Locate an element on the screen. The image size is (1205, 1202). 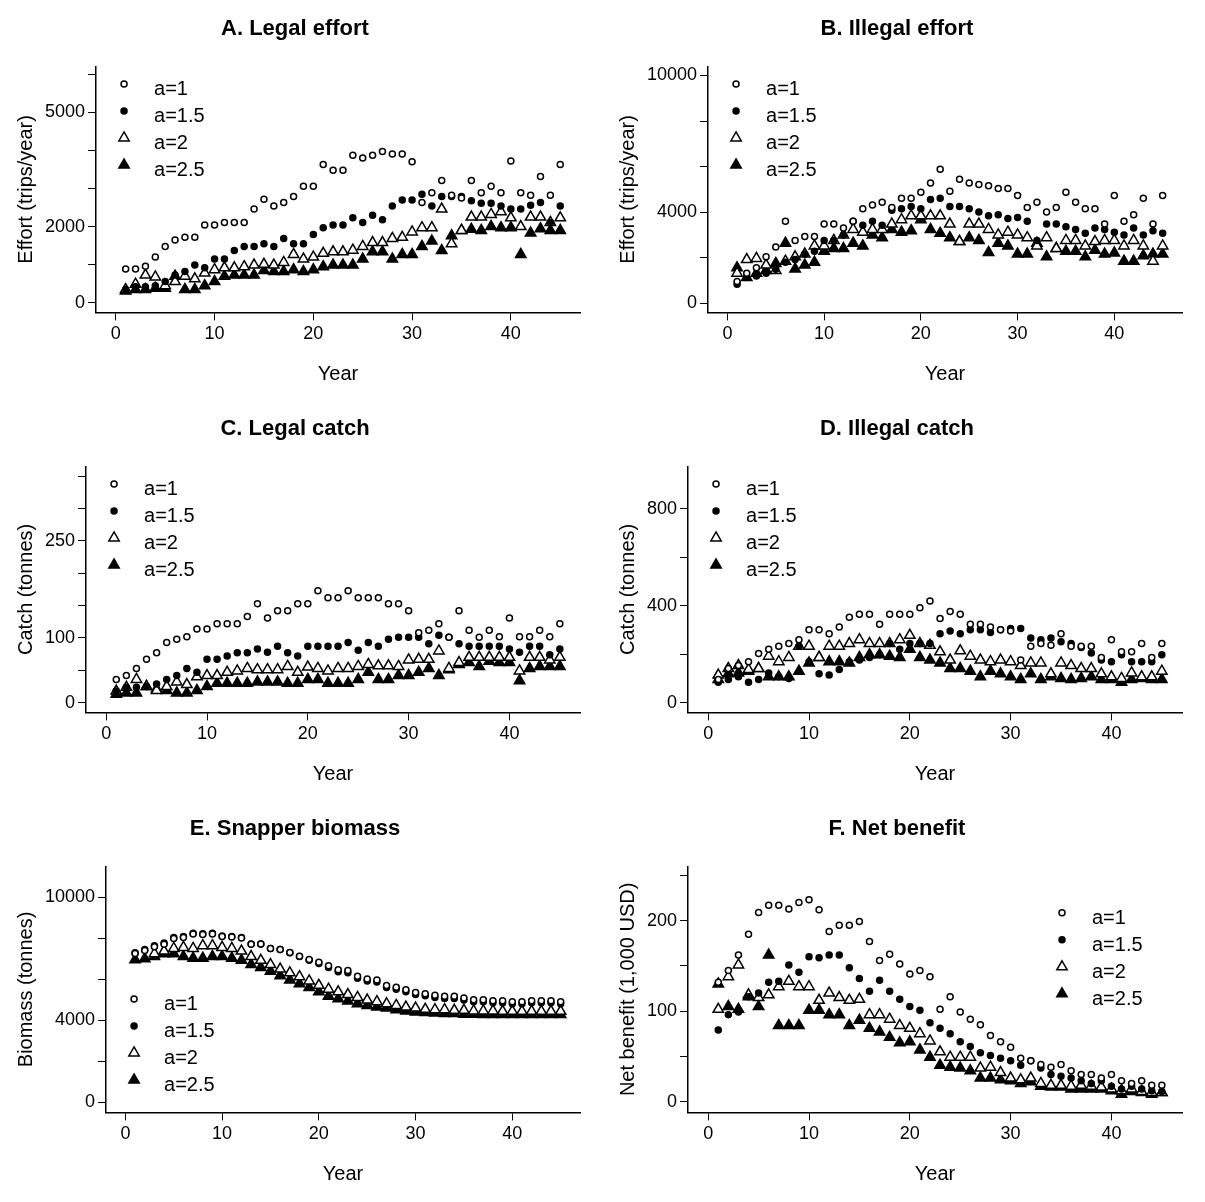
chart-title: B. Illegal effort is located at coordinates (897, 28).